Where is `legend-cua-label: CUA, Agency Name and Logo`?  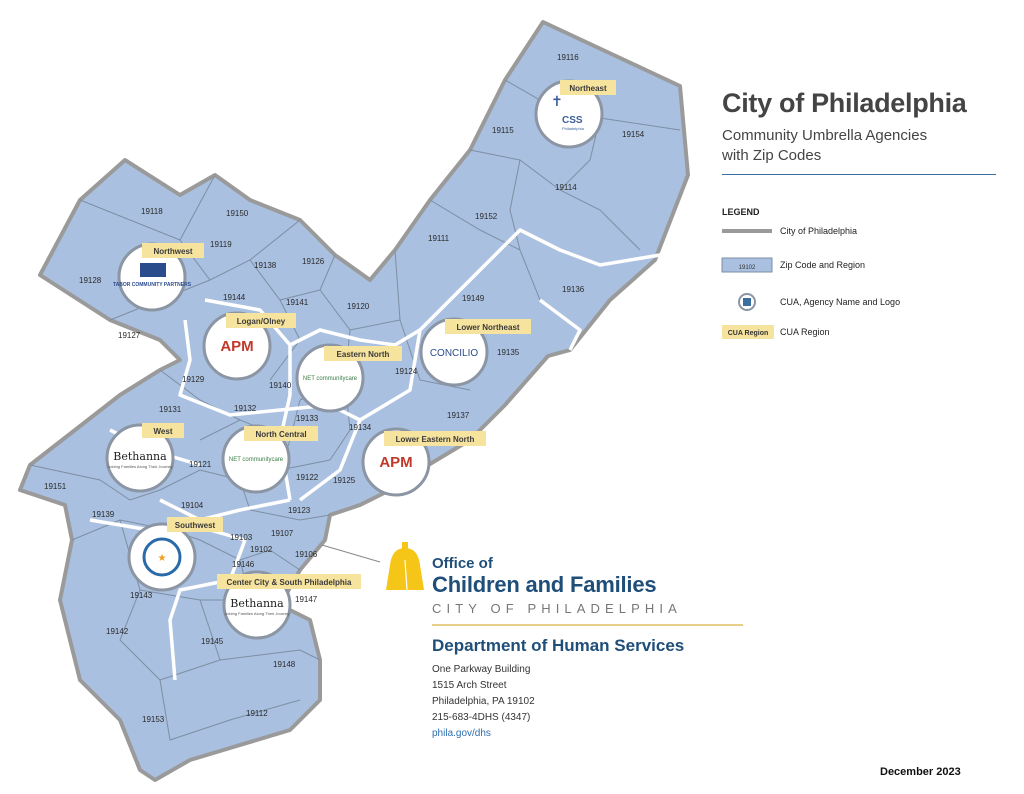 legend-cua-label: CUA, Agency Name and Logo is located at coordinates (840, 302).